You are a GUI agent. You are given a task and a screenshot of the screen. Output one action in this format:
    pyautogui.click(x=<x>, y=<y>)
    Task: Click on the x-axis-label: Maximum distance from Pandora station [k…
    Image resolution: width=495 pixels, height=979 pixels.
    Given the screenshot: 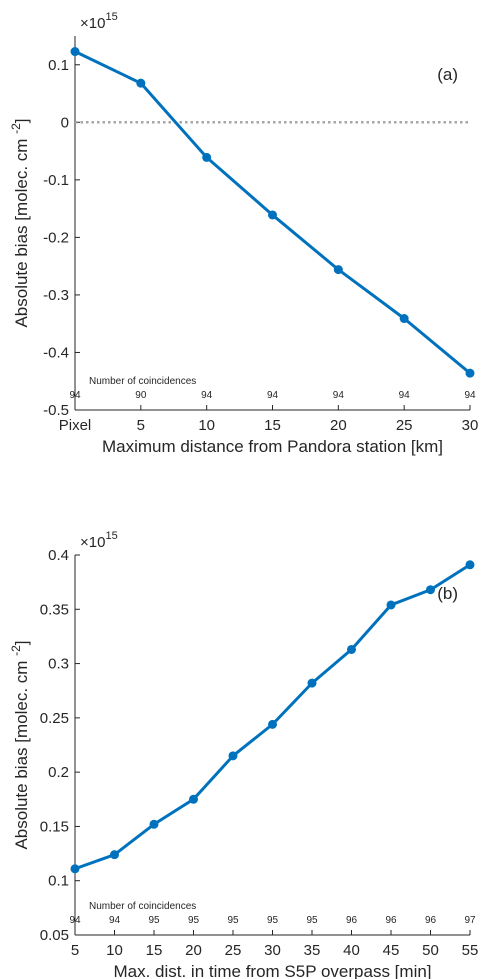 What is the action you would take?
    pyautogui.click(x=272, y=446)
    